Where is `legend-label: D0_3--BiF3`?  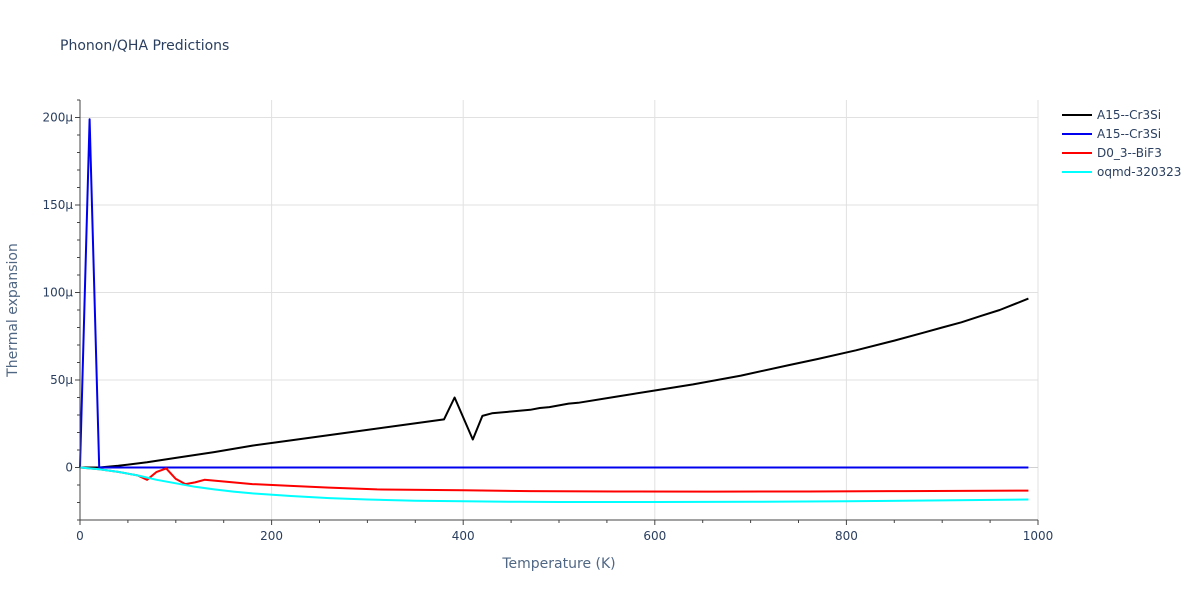
legend-label: D0_3--BiF3 is located at coordinates (1129, 153).